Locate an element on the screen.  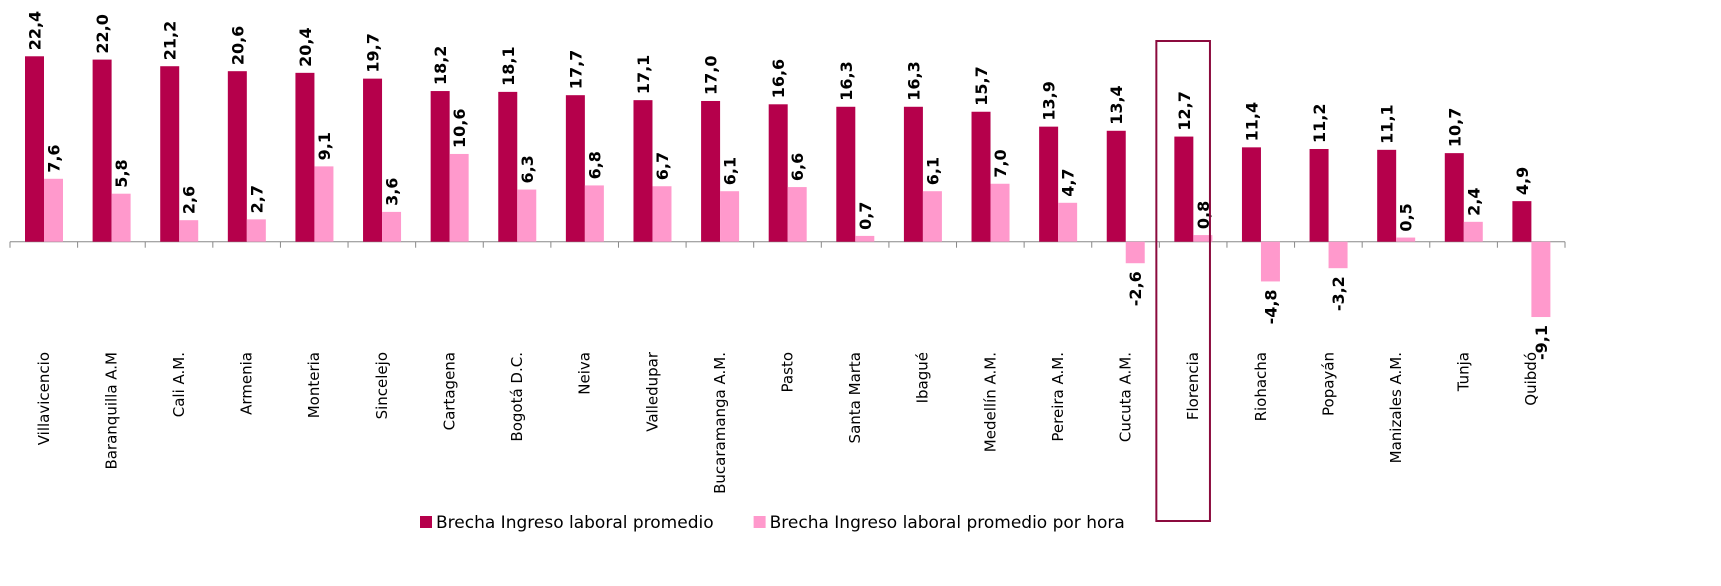
data-label: -9,1 is located at coordinates (1541, 342).